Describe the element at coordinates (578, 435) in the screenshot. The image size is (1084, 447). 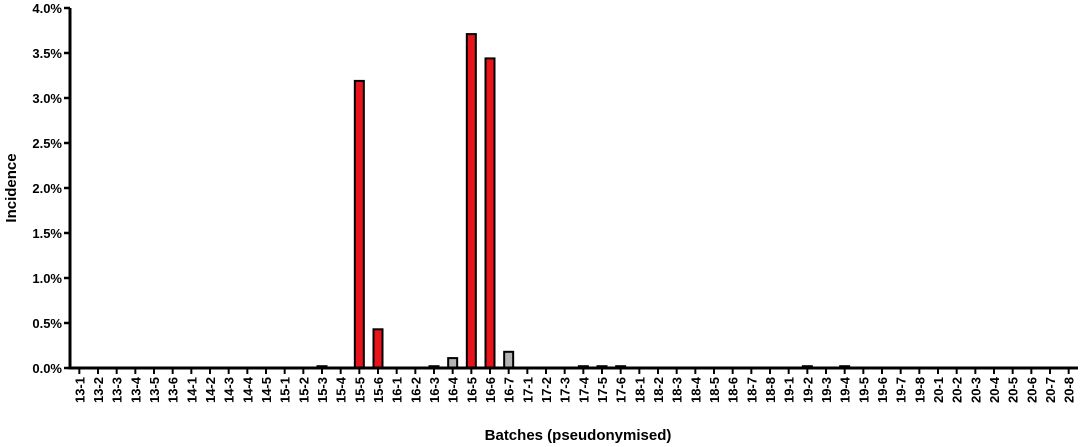
I see `x-axis-title: Batches (pseudonymised)` at that location.